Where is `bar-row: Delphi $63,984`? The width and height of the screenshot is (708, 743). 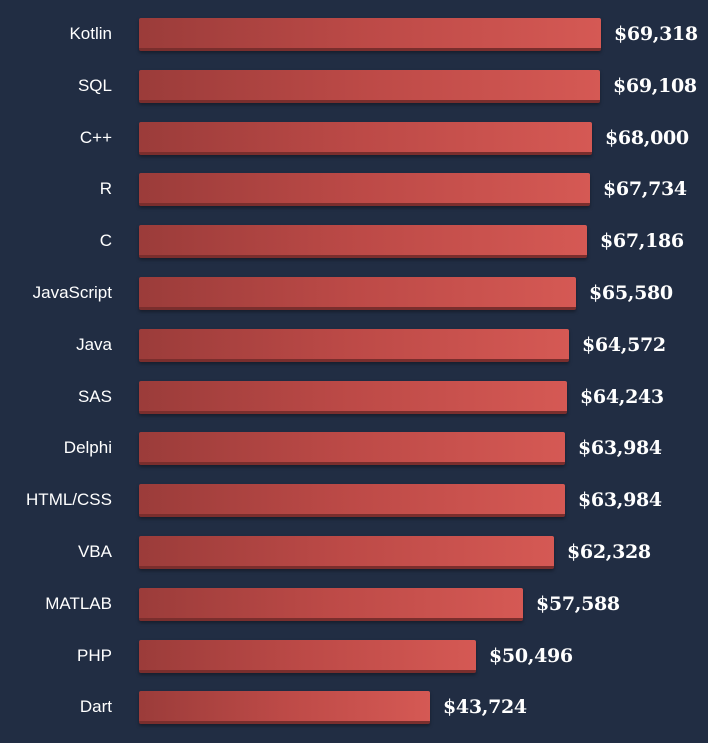
bar-row: Delphi $63,984 is located at coordinates (354, 458).